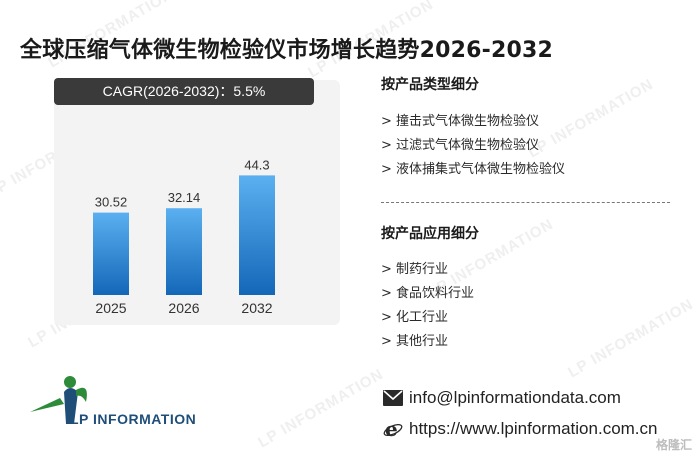  What do you see at coordinates (256, 164) in the screenshot?
I see `data-label: 44.3` at bounding box center [256, 164].